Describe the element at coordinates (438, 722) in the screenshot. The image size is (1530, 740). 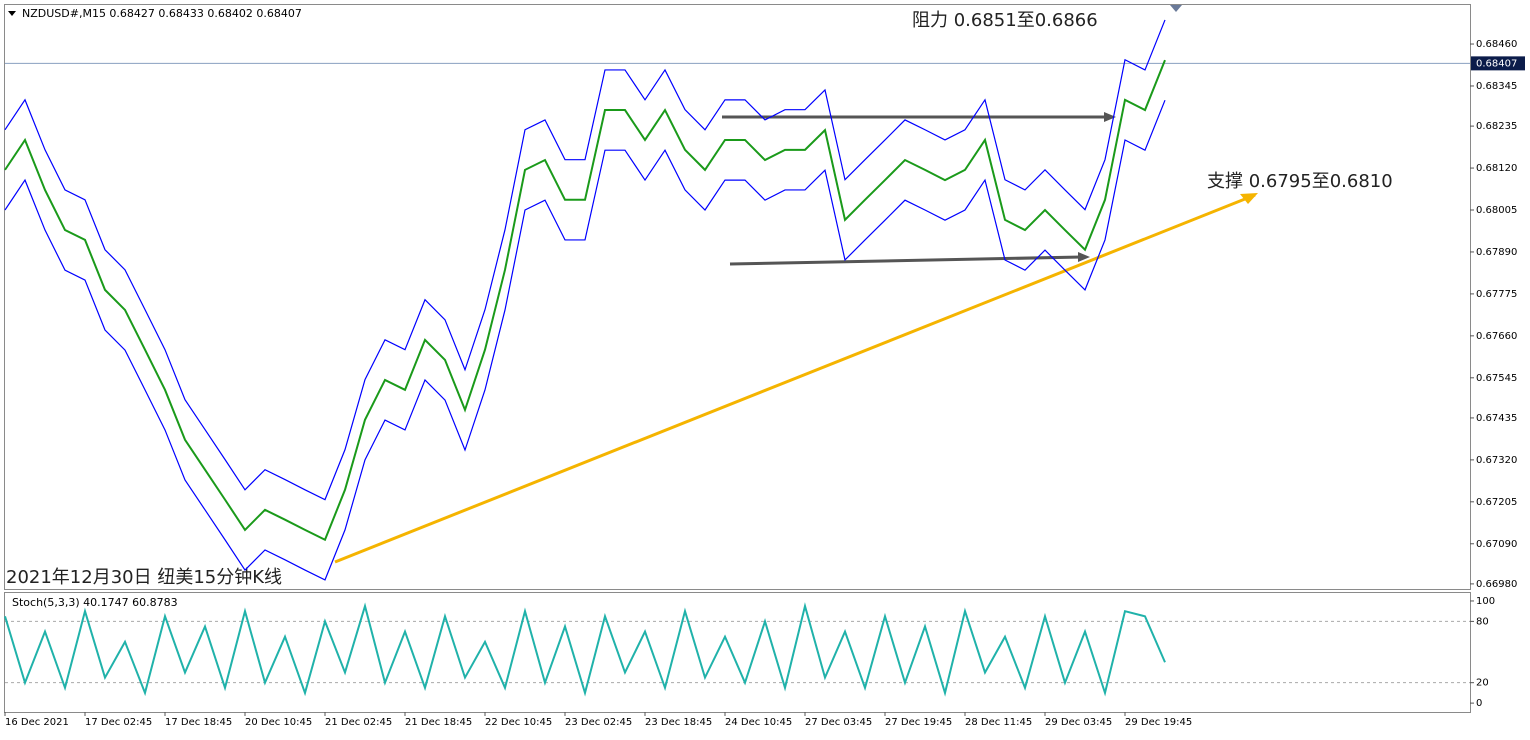
I see `x-tick-label: 21 Dec 18:45` at that location.